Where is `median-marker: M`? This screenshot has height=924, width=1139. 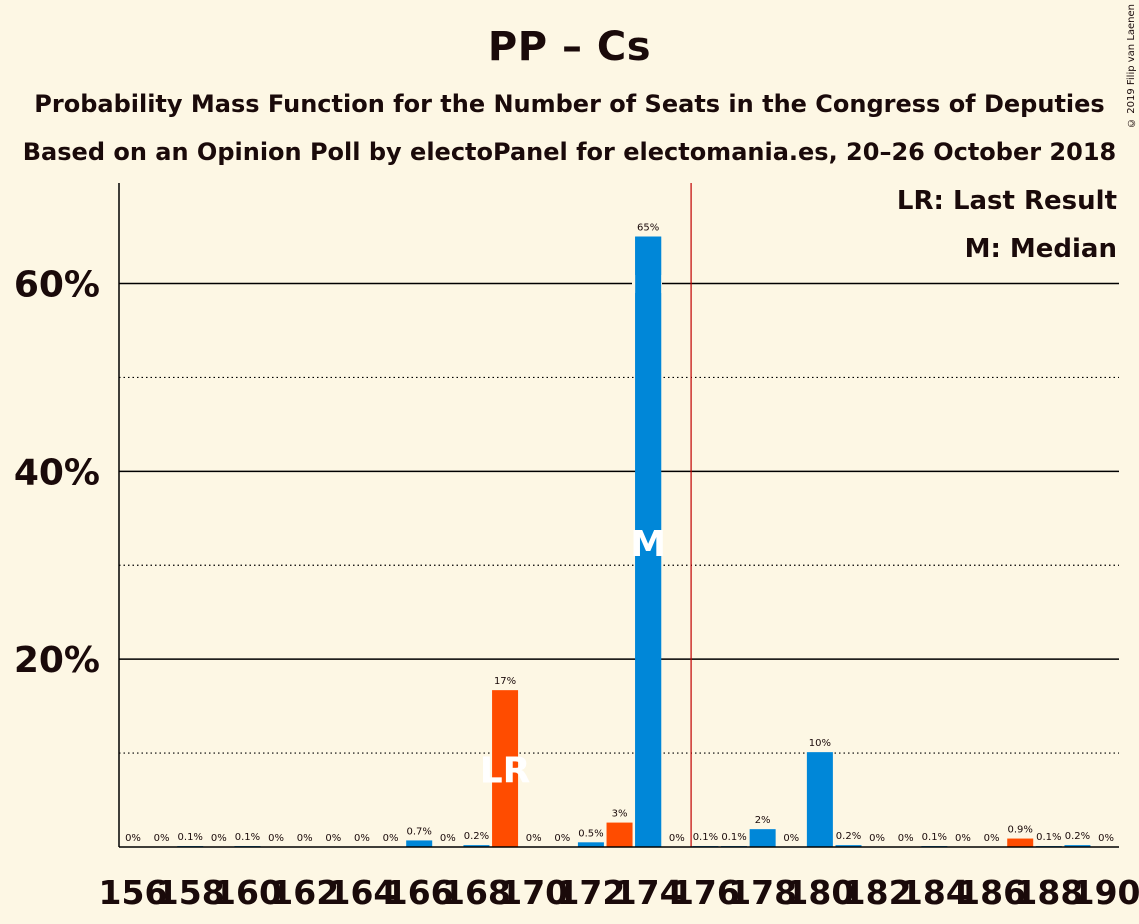 median-marker: M is located at coordinates (648, 544).